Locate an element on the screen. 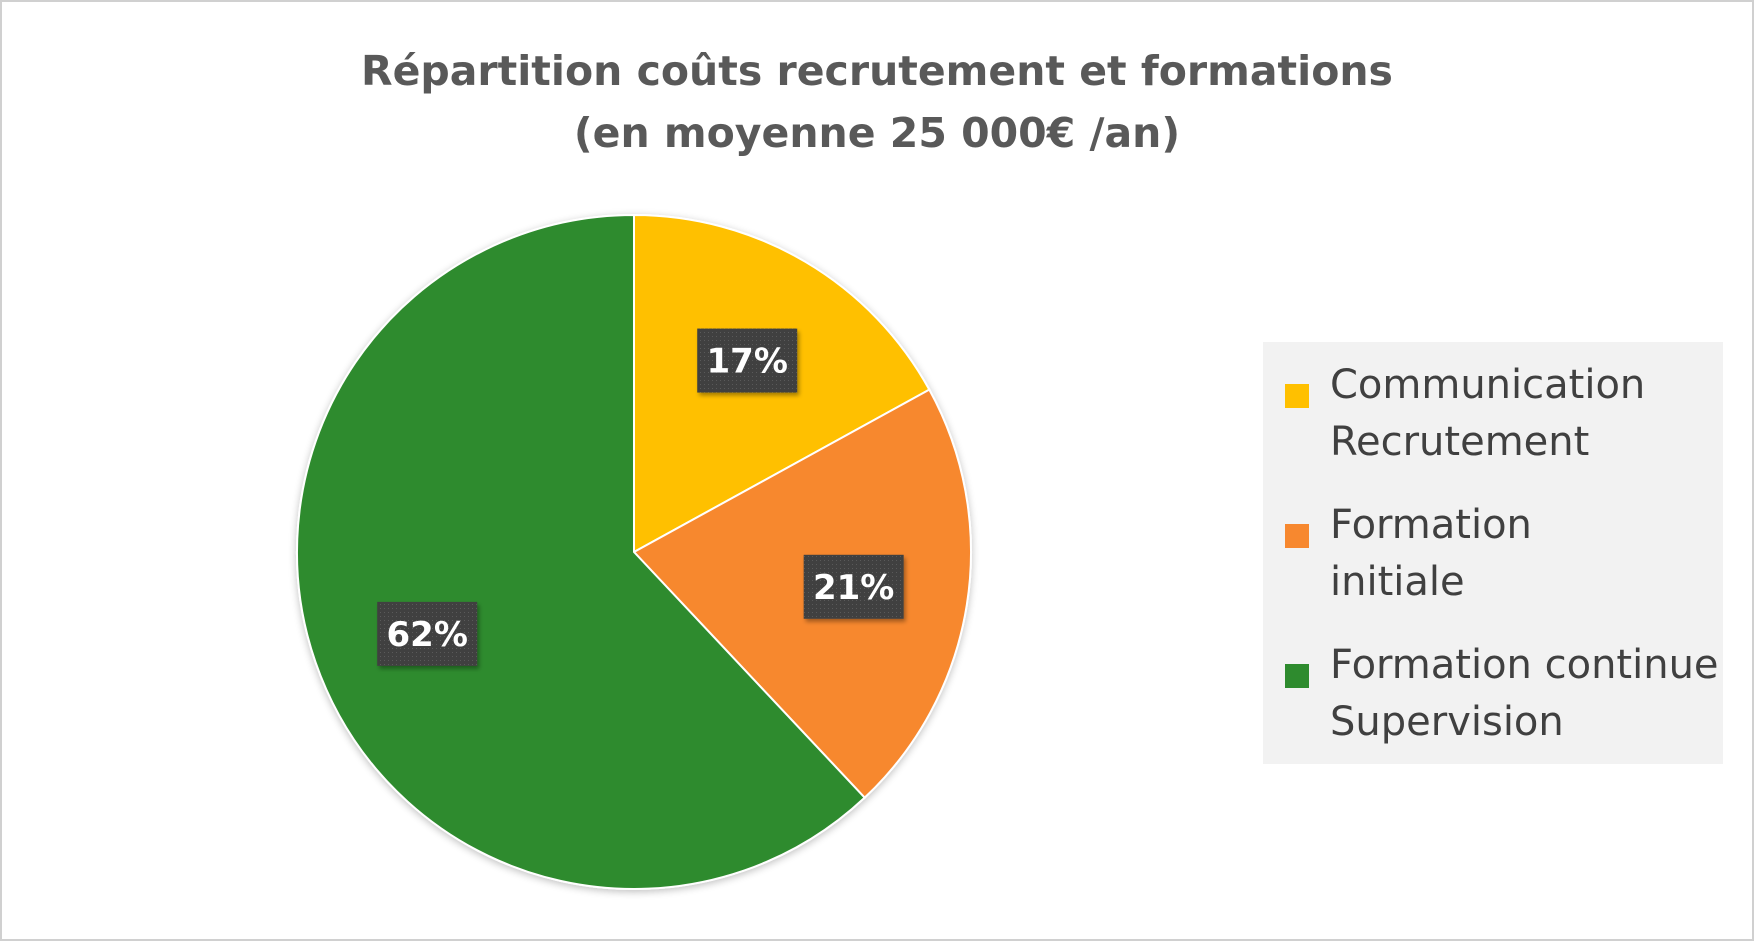  data-label-formation-initiale: 21% is located at coordinates (853, 586).